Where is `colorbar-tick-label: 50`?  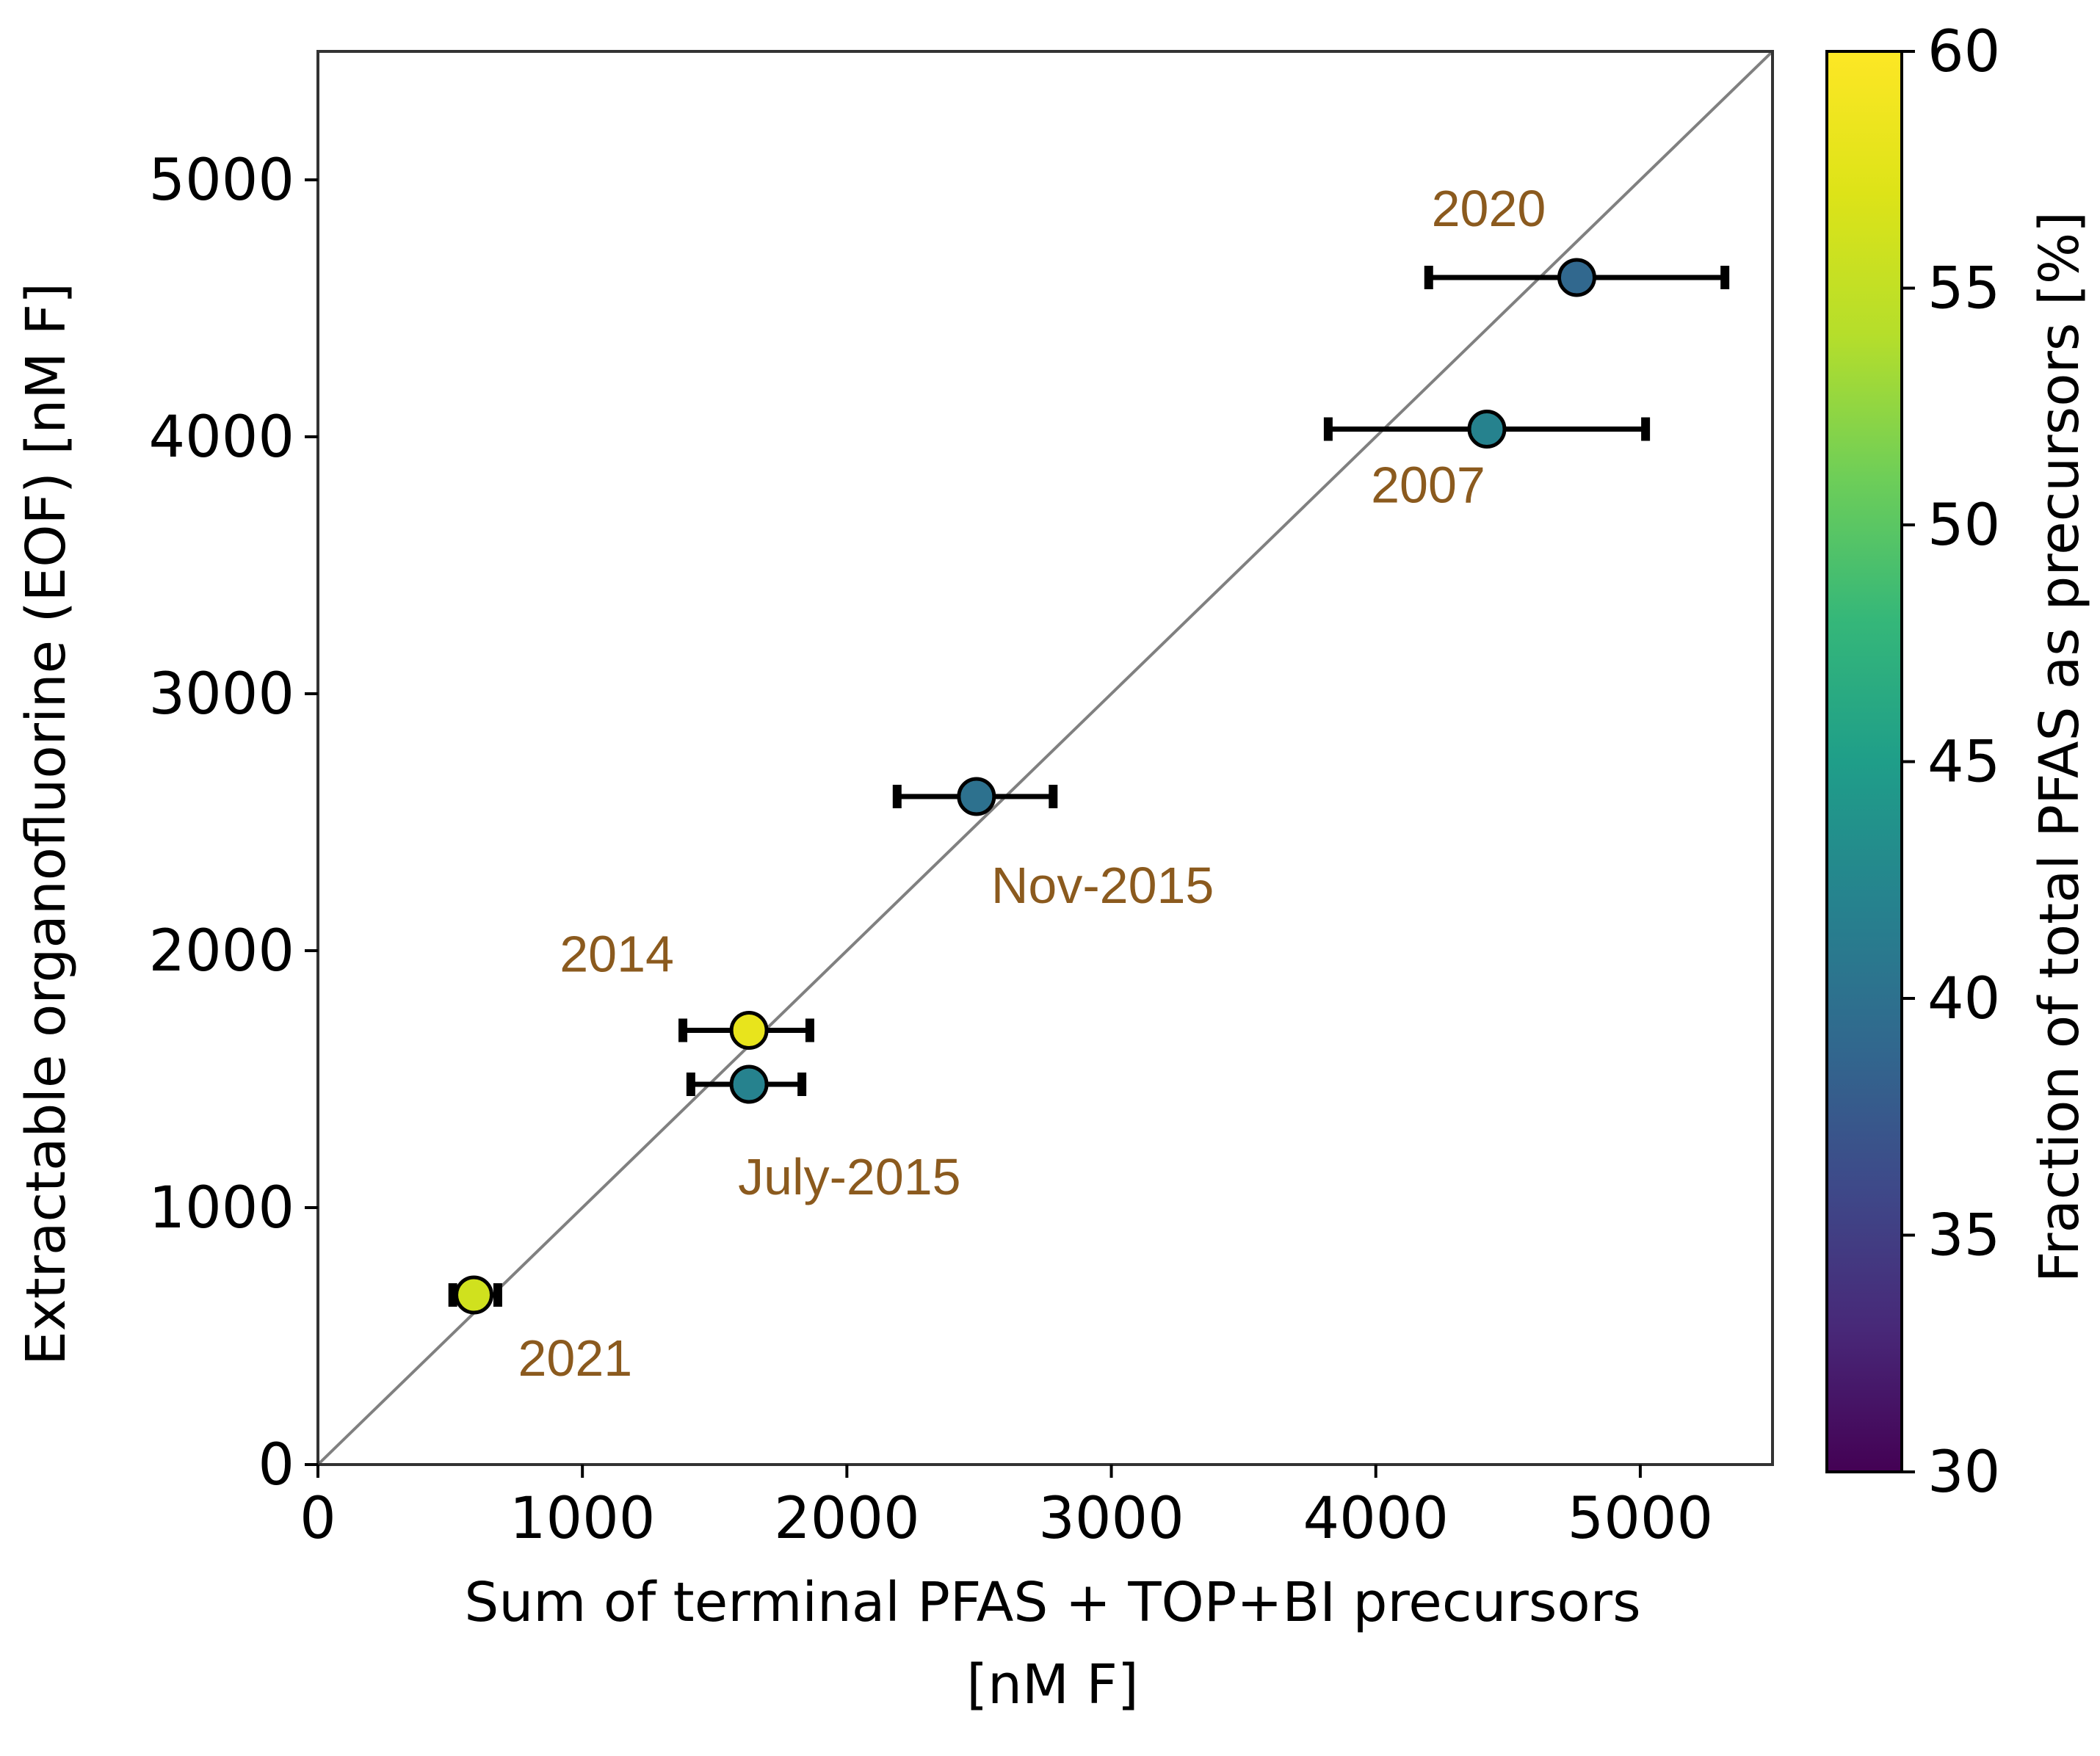 colorbar-tick-label: 50 is located at coordinates (1963, 526).